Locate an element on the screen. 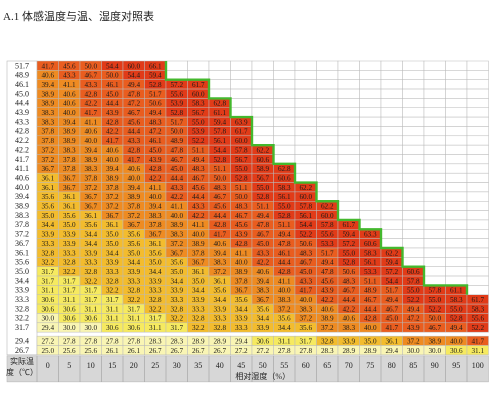 Image resolution: width=492 pixels, height=413 pixels. cell-value: 32.8 is located at coordinates (176, 309).